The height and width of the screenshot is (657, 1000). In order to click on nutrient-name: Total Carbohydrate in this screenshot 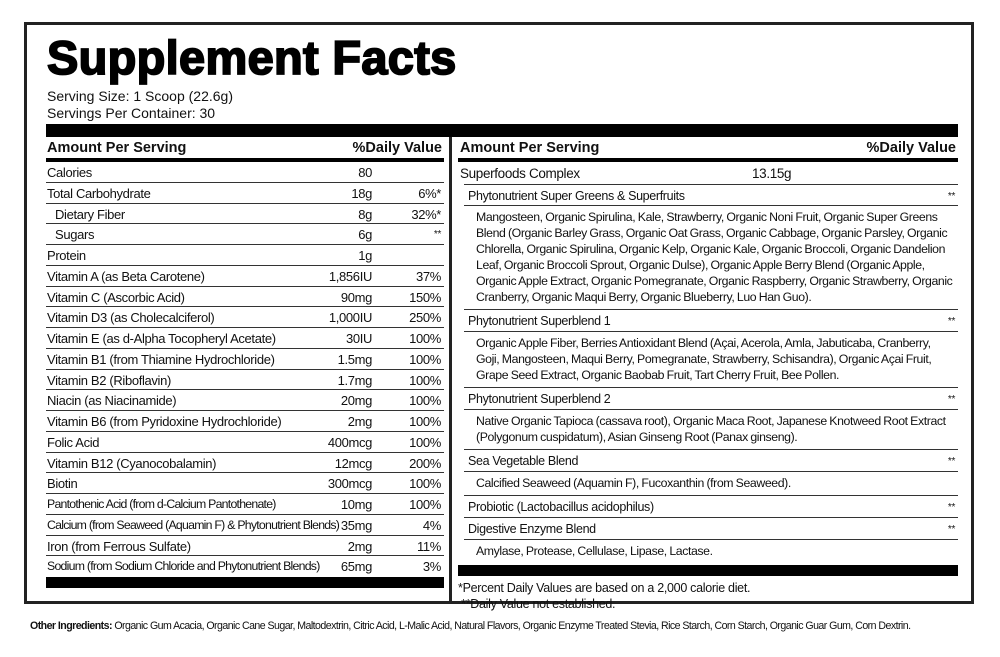, I will do `click(99, 193)`.